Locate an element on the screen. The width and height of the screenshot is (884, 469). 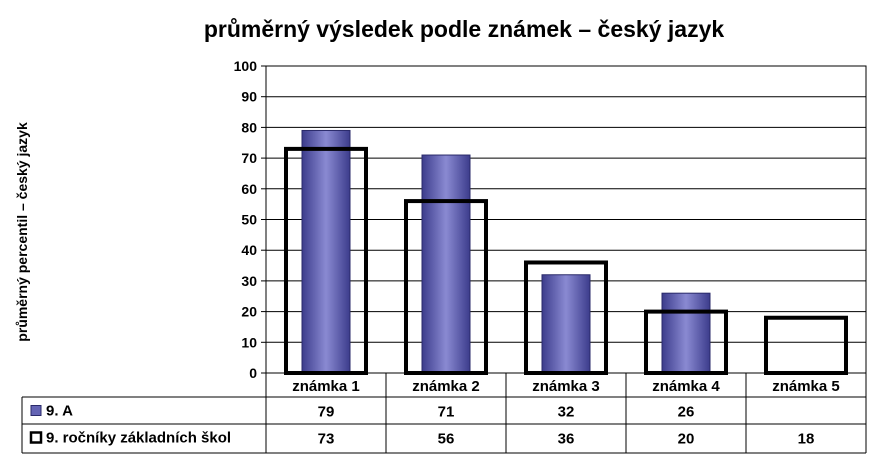
y-tick-label: 60 is located at coordinates (249, 189).